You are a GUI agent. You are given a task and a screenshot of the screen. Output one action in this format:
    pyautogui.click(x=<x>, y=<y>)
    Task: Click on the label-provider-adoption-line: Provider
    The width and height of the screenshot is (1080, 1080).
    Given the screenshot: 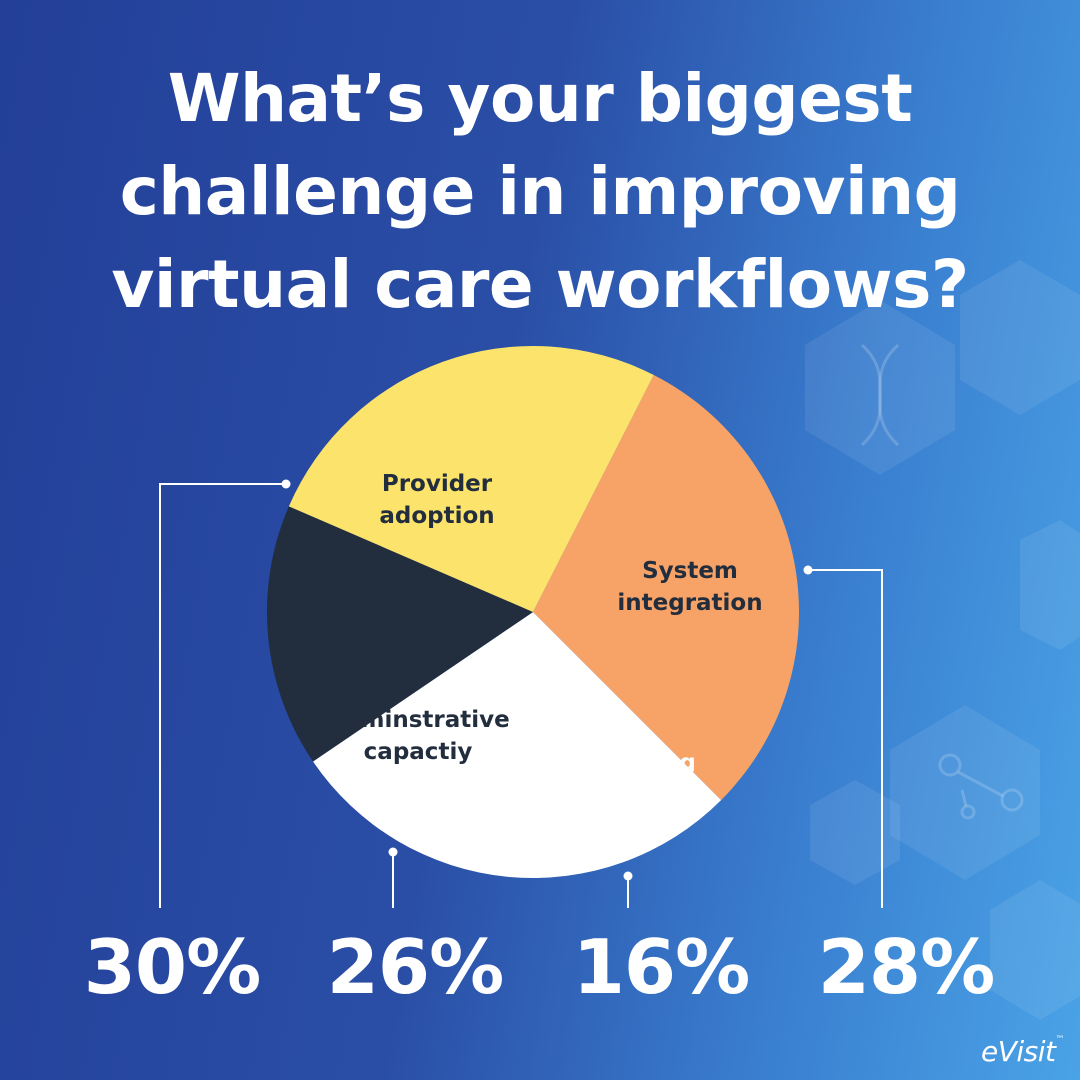 What is the action you would take?
    pyautogui.click(x=437, y=484)
    